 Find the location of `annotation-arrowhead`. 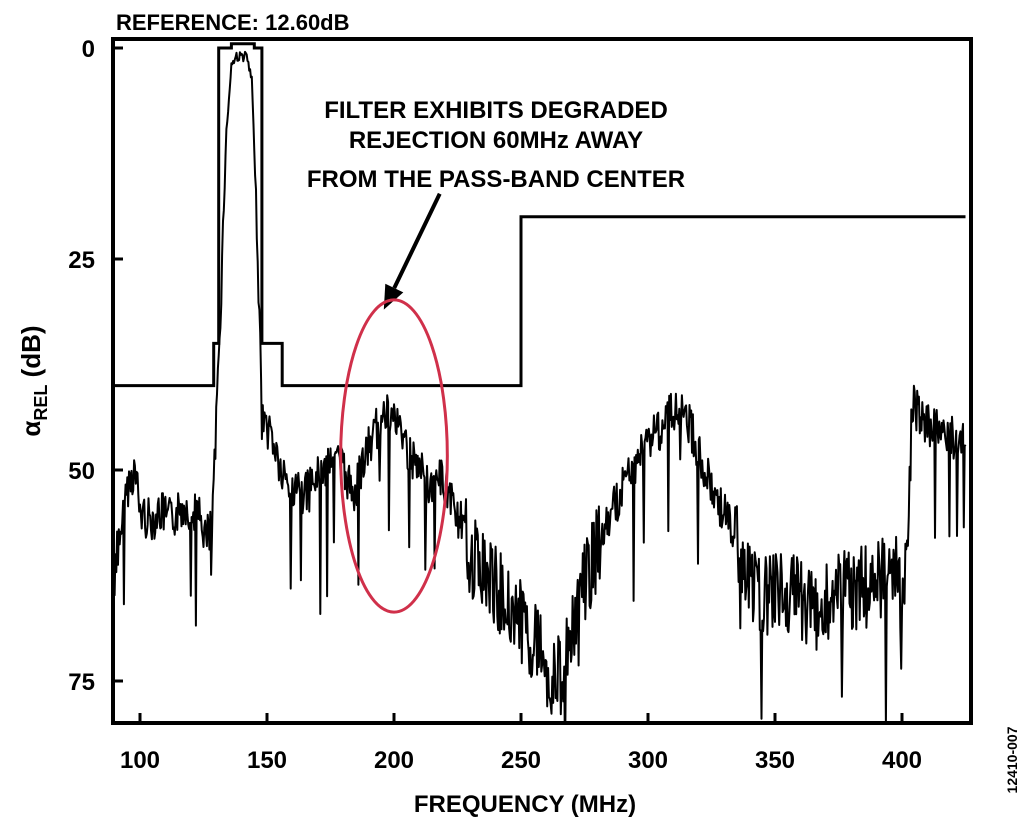

annotation-arrowhead is located at coordinates (393, 296).